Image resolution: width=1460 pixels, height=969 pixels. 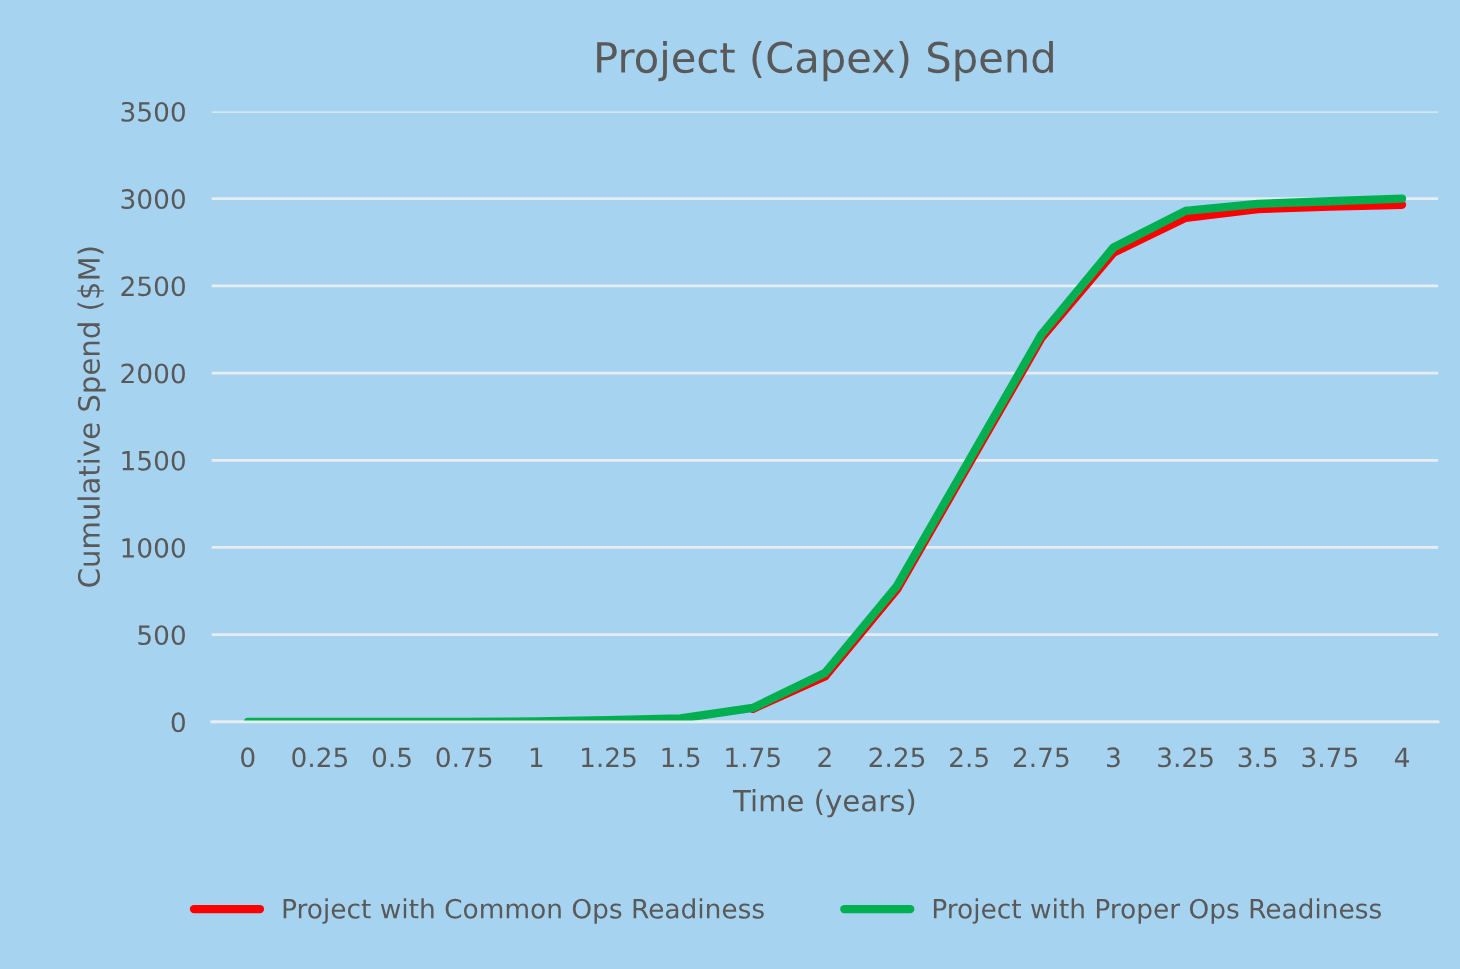 I want to click on y-tick-label: 3000, so click(x=153, y=199).